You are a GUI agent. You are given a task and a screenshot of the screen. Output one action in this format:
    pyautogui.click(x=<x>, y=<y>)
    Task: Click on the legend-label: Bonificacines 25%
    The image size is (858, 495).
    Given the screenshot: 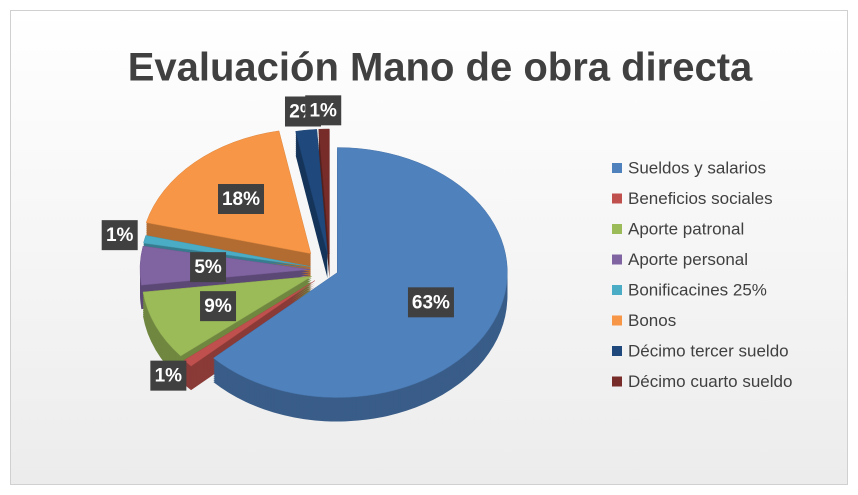 What is the action you would take?
    pyautogui.click(x=697, y=289)
    